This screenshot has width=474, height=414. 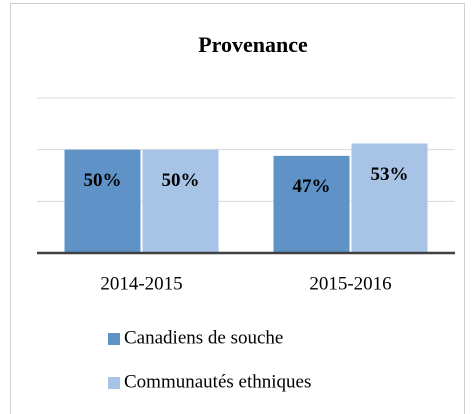 I want to click on legend-label: Canadiens de souche, so click(x=203, y=337).